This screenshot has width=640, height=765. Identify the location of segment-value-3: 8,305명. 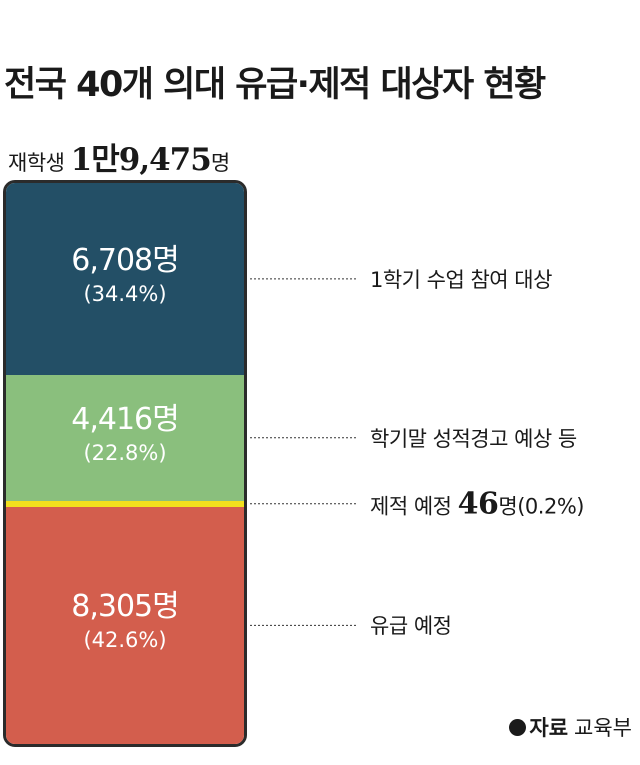
(125, 607).